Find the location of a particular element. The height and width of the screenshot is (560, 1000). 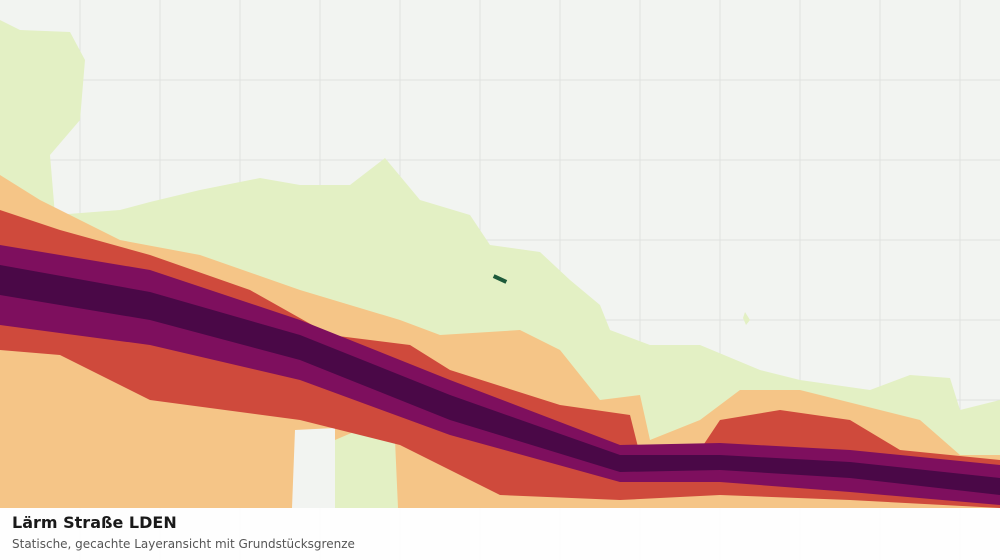

map-gap is located at coordinates (313, 468).